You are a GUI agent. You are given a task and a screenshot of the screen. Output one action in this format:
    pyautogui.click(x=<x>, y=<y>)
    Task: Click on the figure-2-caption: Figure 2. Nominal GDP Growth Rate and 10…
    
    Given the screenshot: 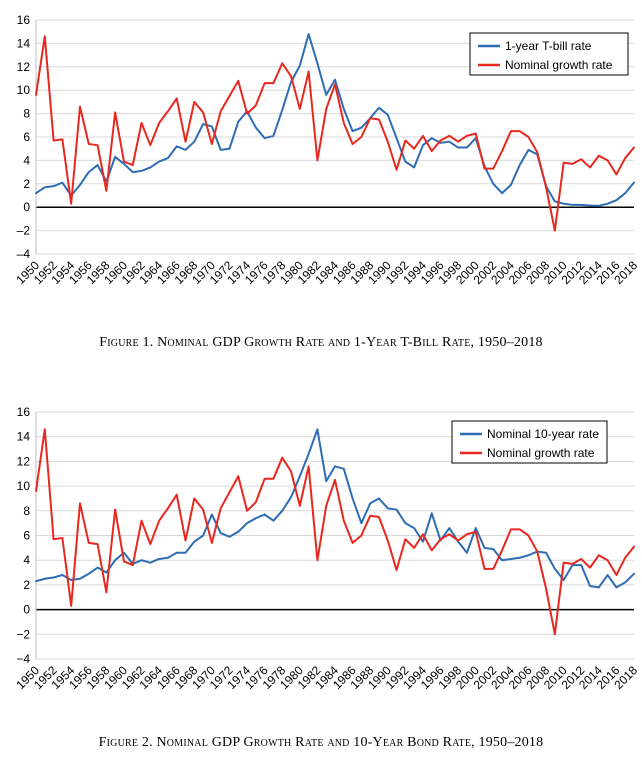 What is the action you would take?
    pyautogui.click(x=321, y=742)
    